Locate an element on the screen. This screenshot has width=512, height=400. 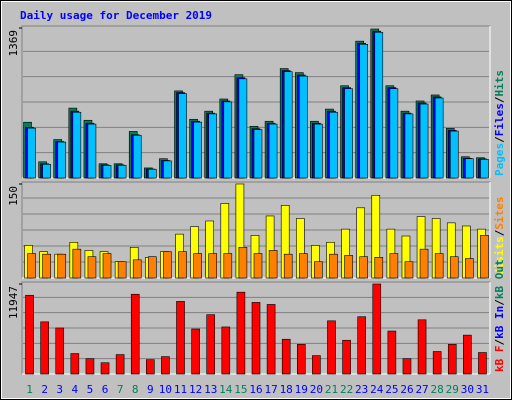
x-tick-label: 5 is located at coordinates (90, 389).